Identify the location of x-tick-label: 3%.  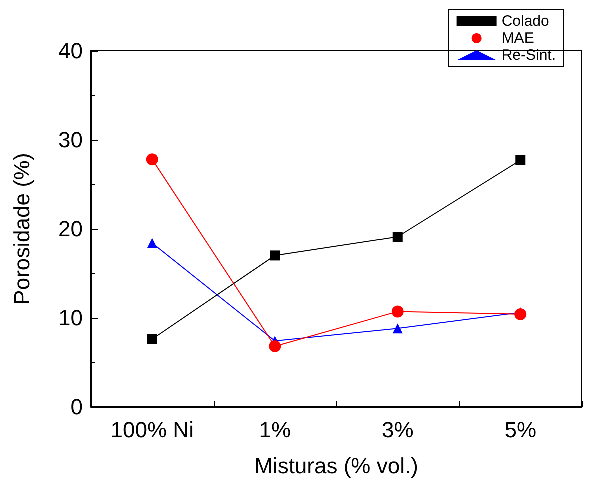
(398, 430).